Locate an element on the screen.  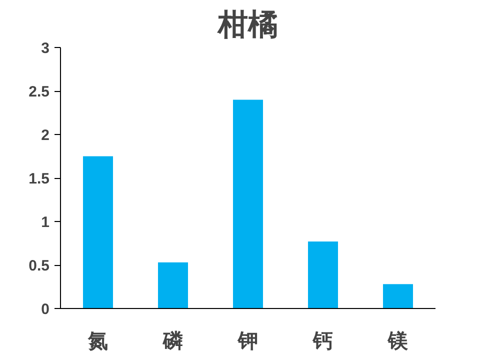
y-tick-label: 1.5 is located at coordinates (39, 179).